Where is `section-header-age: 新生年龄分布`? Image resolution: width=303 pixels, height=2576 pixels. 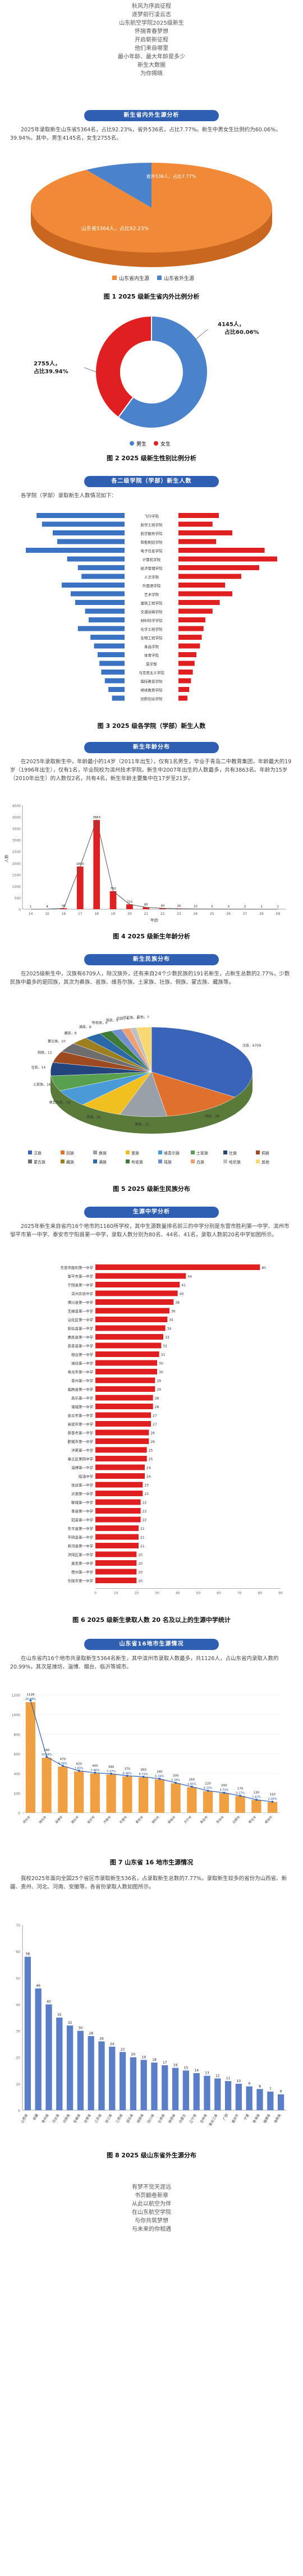
section-header-age: 新生年龄分布 is located at coordinates (151, 747).